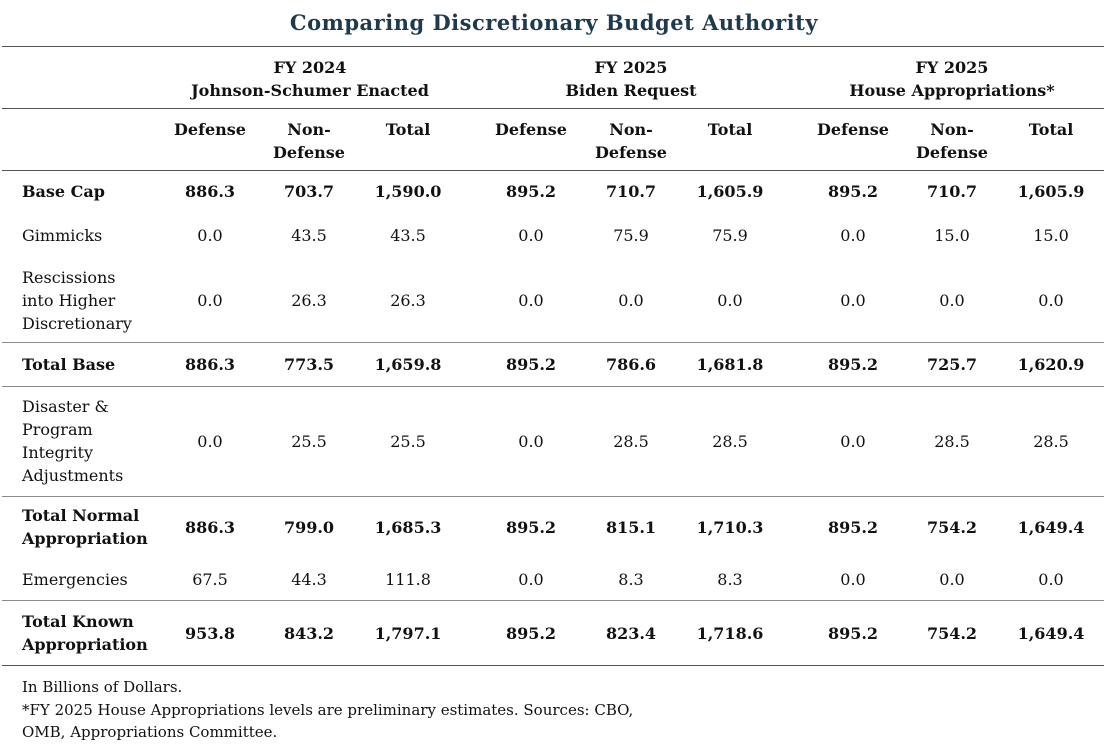 The height and width of the screenshot is (754, 1108). Describe the element at coordinates (73, 441) in the screenshot. I see `row-label: Disaster & Program Integrity Adjustments` at that location.